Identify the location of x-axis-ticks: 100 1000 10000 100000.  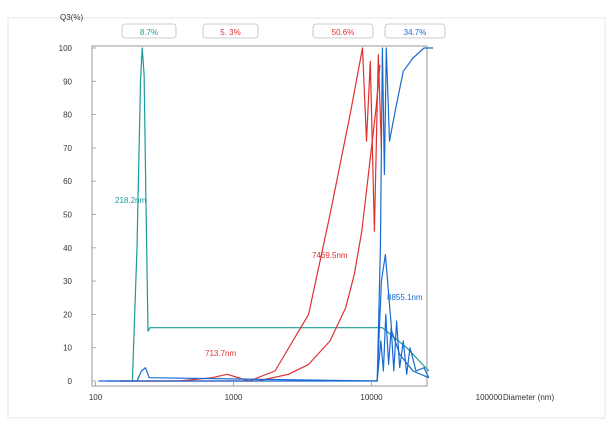
(296, 392).